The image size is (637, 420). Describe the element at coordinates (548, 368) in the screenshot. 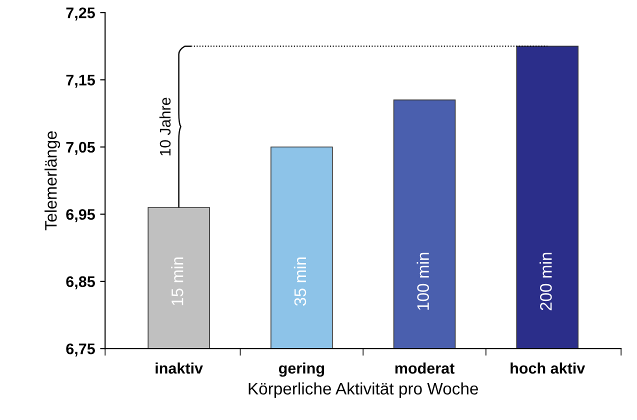

I see `x-tick-label: hoch aktiv` at that location.